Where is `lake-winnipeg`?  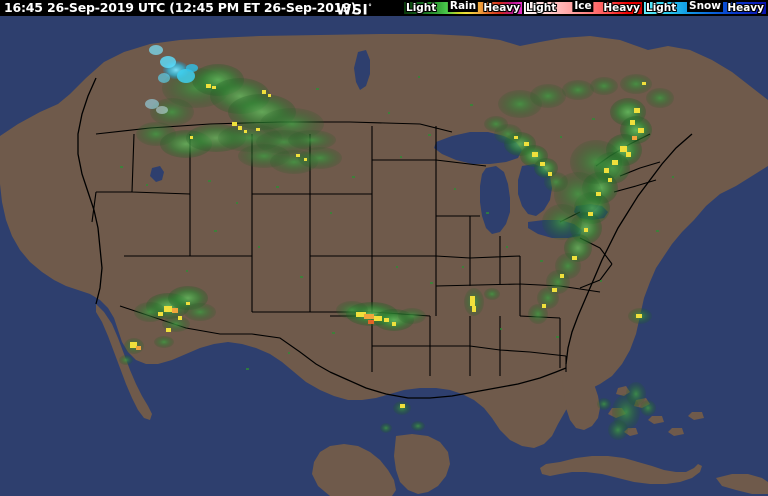 lake-winnipeg is located at coordinates (362, 70).